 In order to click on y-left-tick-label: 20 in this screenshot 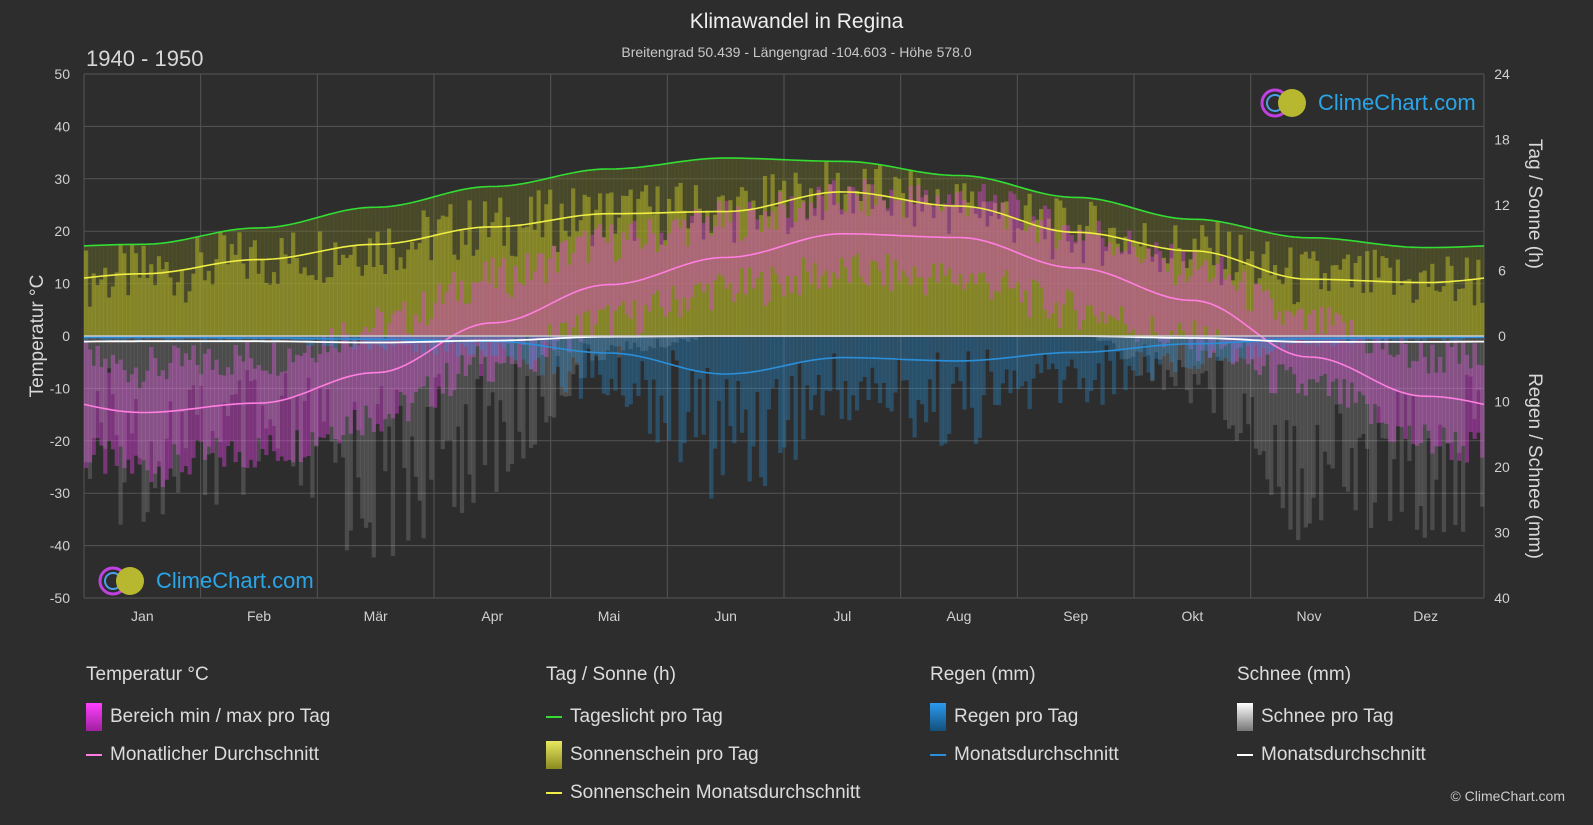, I will do `click(62, 231)`.